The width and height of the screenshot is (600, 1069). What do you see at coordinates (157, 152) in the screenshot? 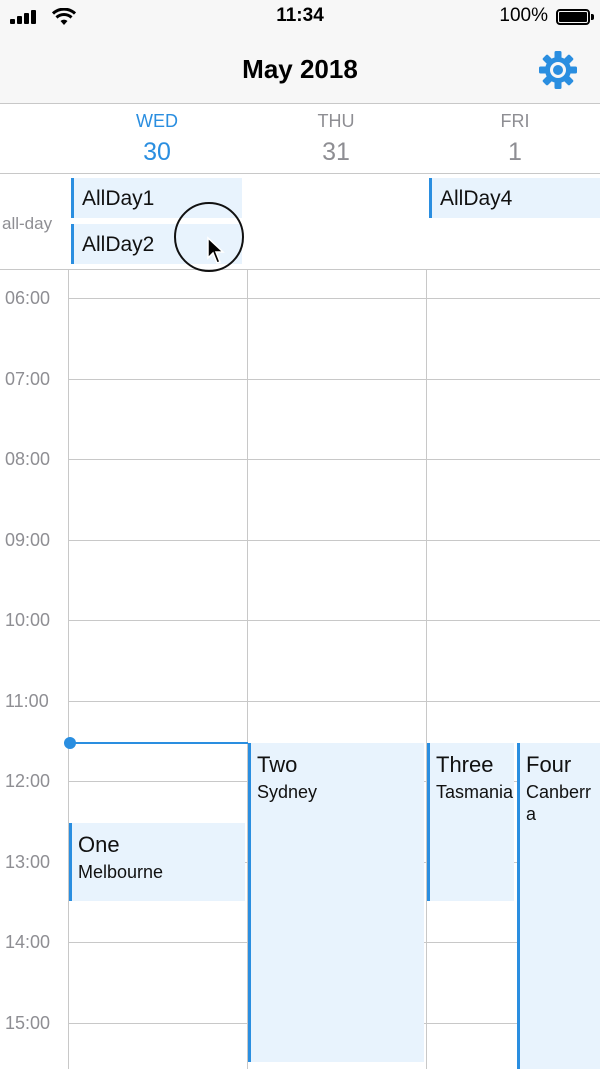
I see `day-number: 30` at bounding box center [157, 152].